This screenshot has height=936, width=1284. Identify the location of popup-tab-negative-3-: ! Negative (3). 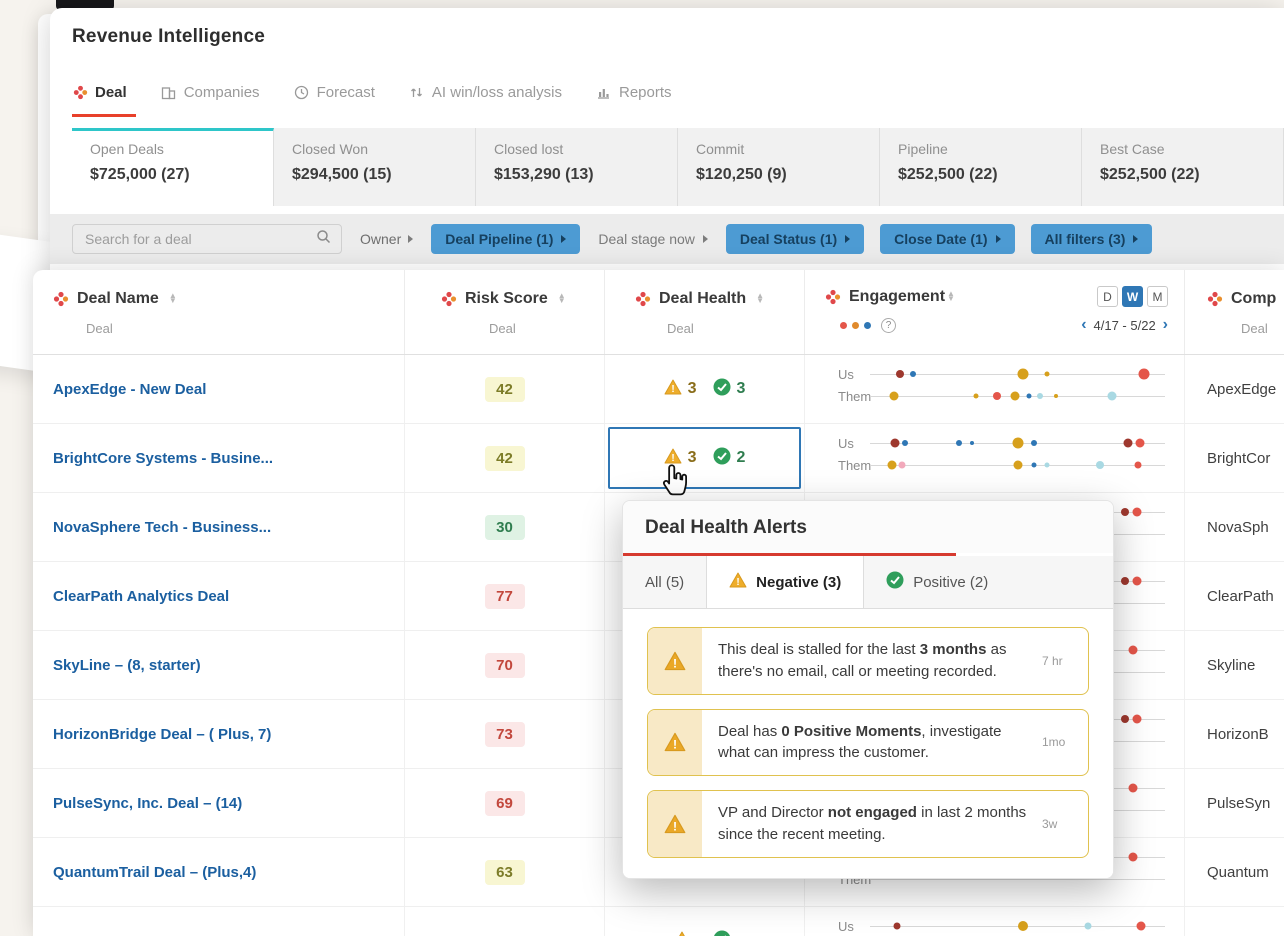
(785, 582).